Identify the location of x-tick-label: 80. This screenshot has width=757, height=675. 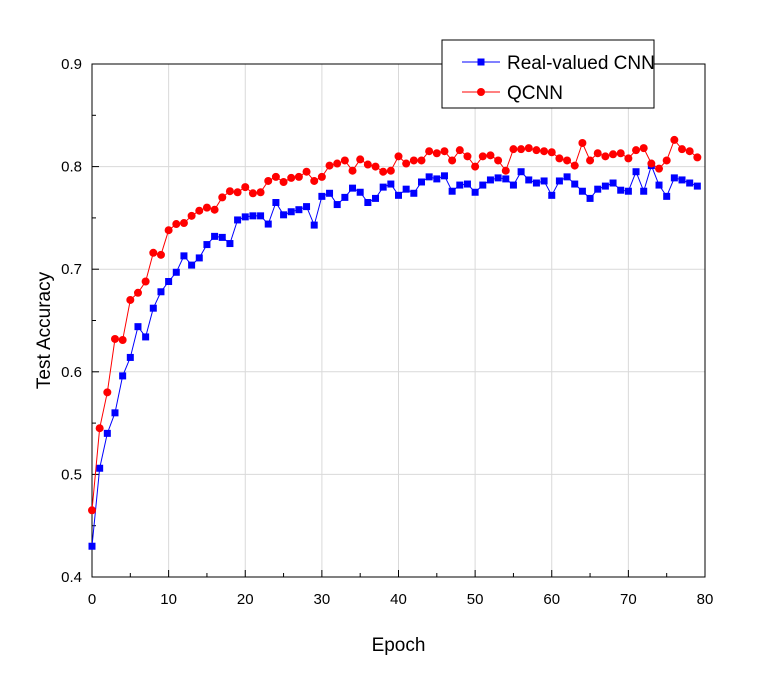
(705, 599).